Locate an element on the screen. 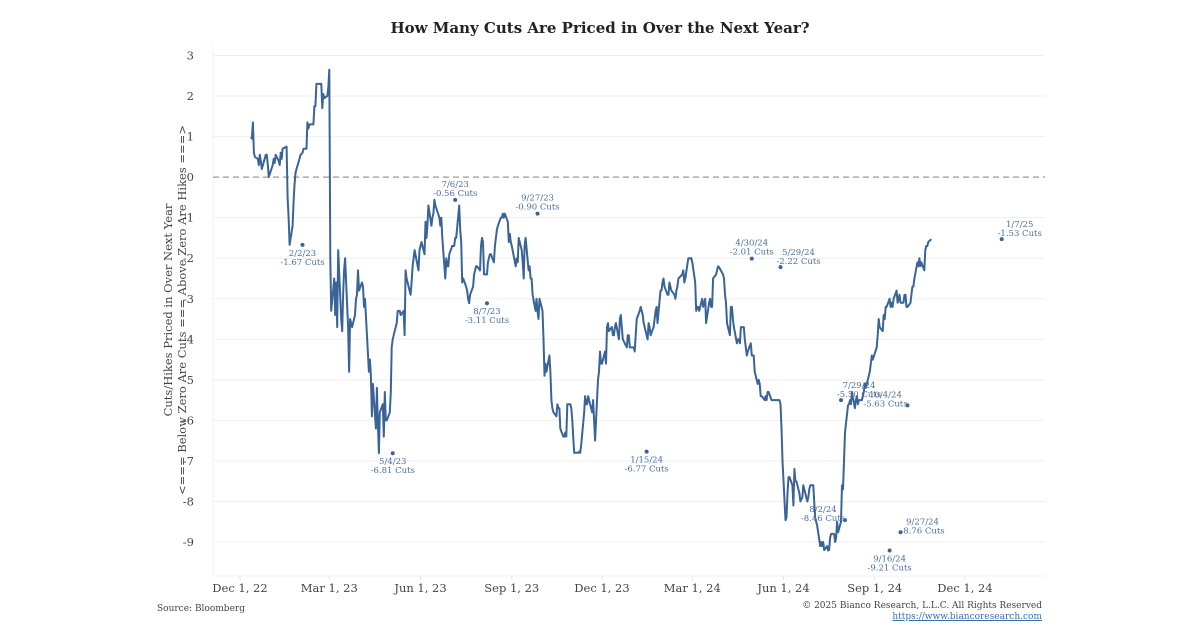 The image size is (1200, 628). x-tick-label: Sep 1, 23 is located at coordinates (511, 588).